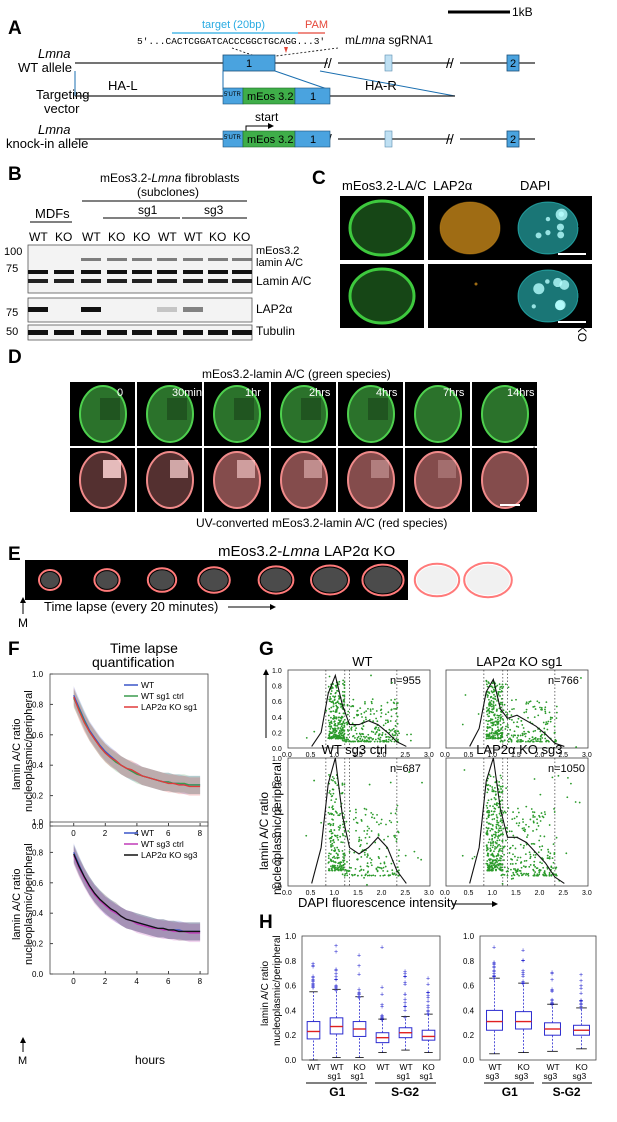  I want to click on band-lap2a, so click(38, 309).